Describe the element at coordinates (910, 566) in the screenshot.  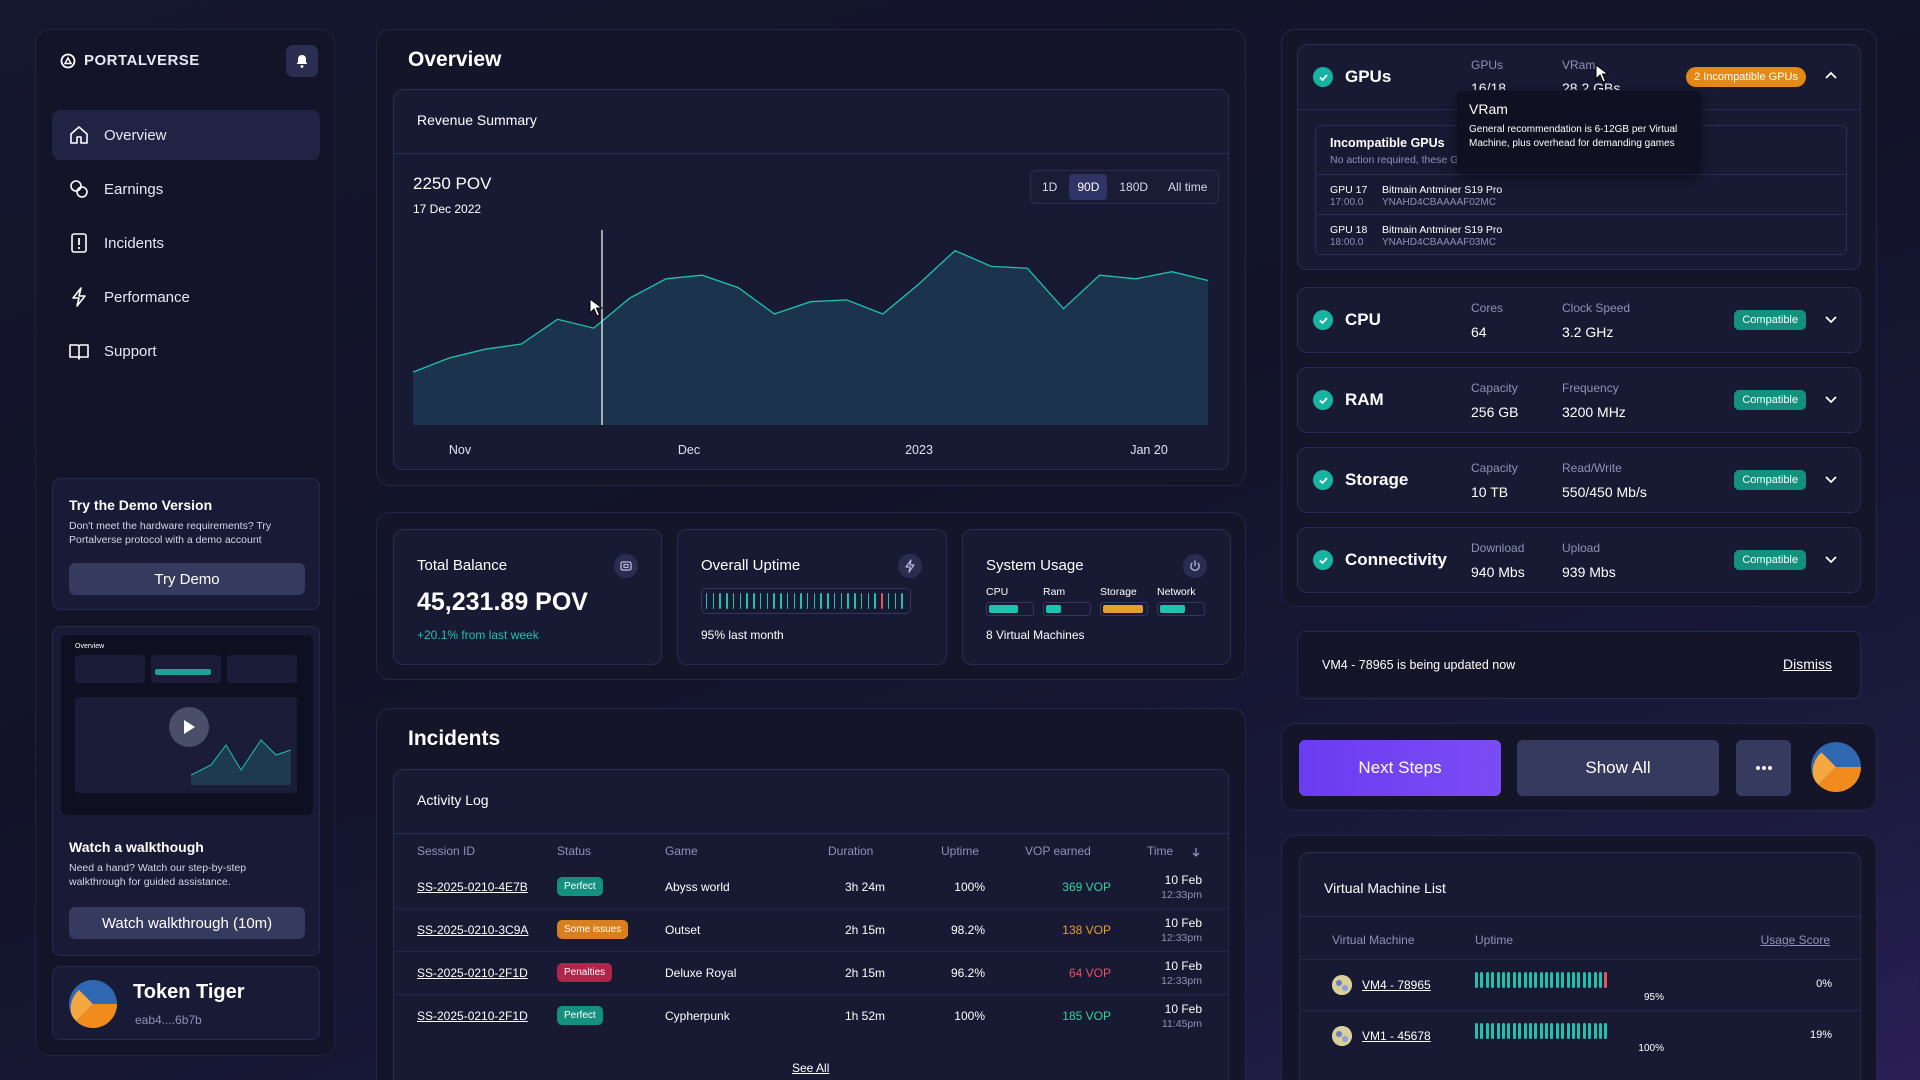
I see `bolt-icon` at that location.